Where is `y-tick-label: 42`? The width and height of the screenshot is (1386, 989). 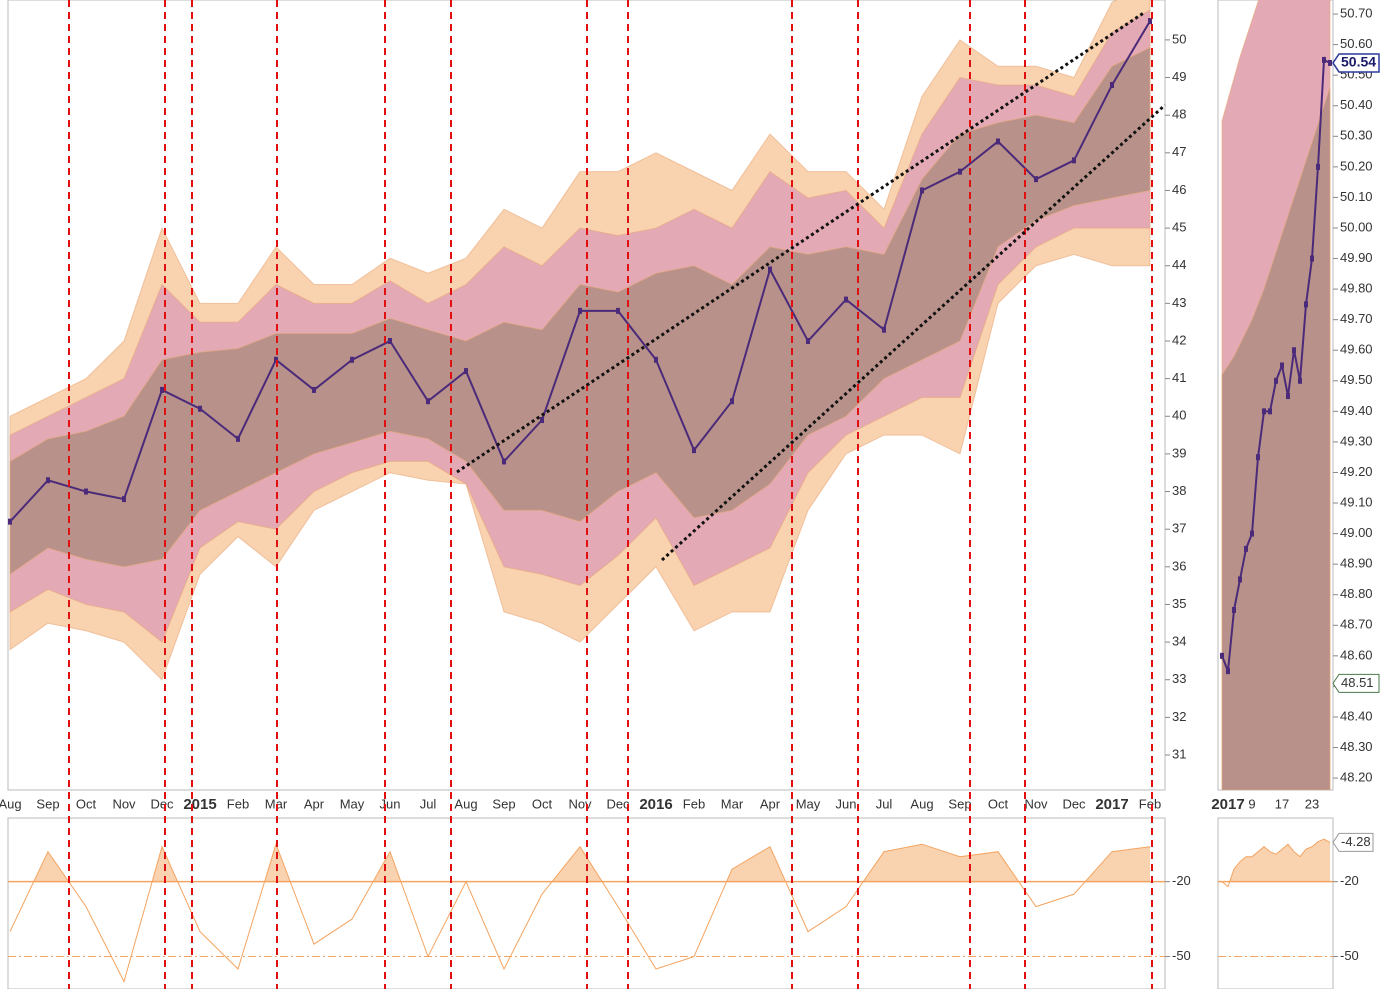
y-tick-label: 42 is located at coordinates (1179, 339).